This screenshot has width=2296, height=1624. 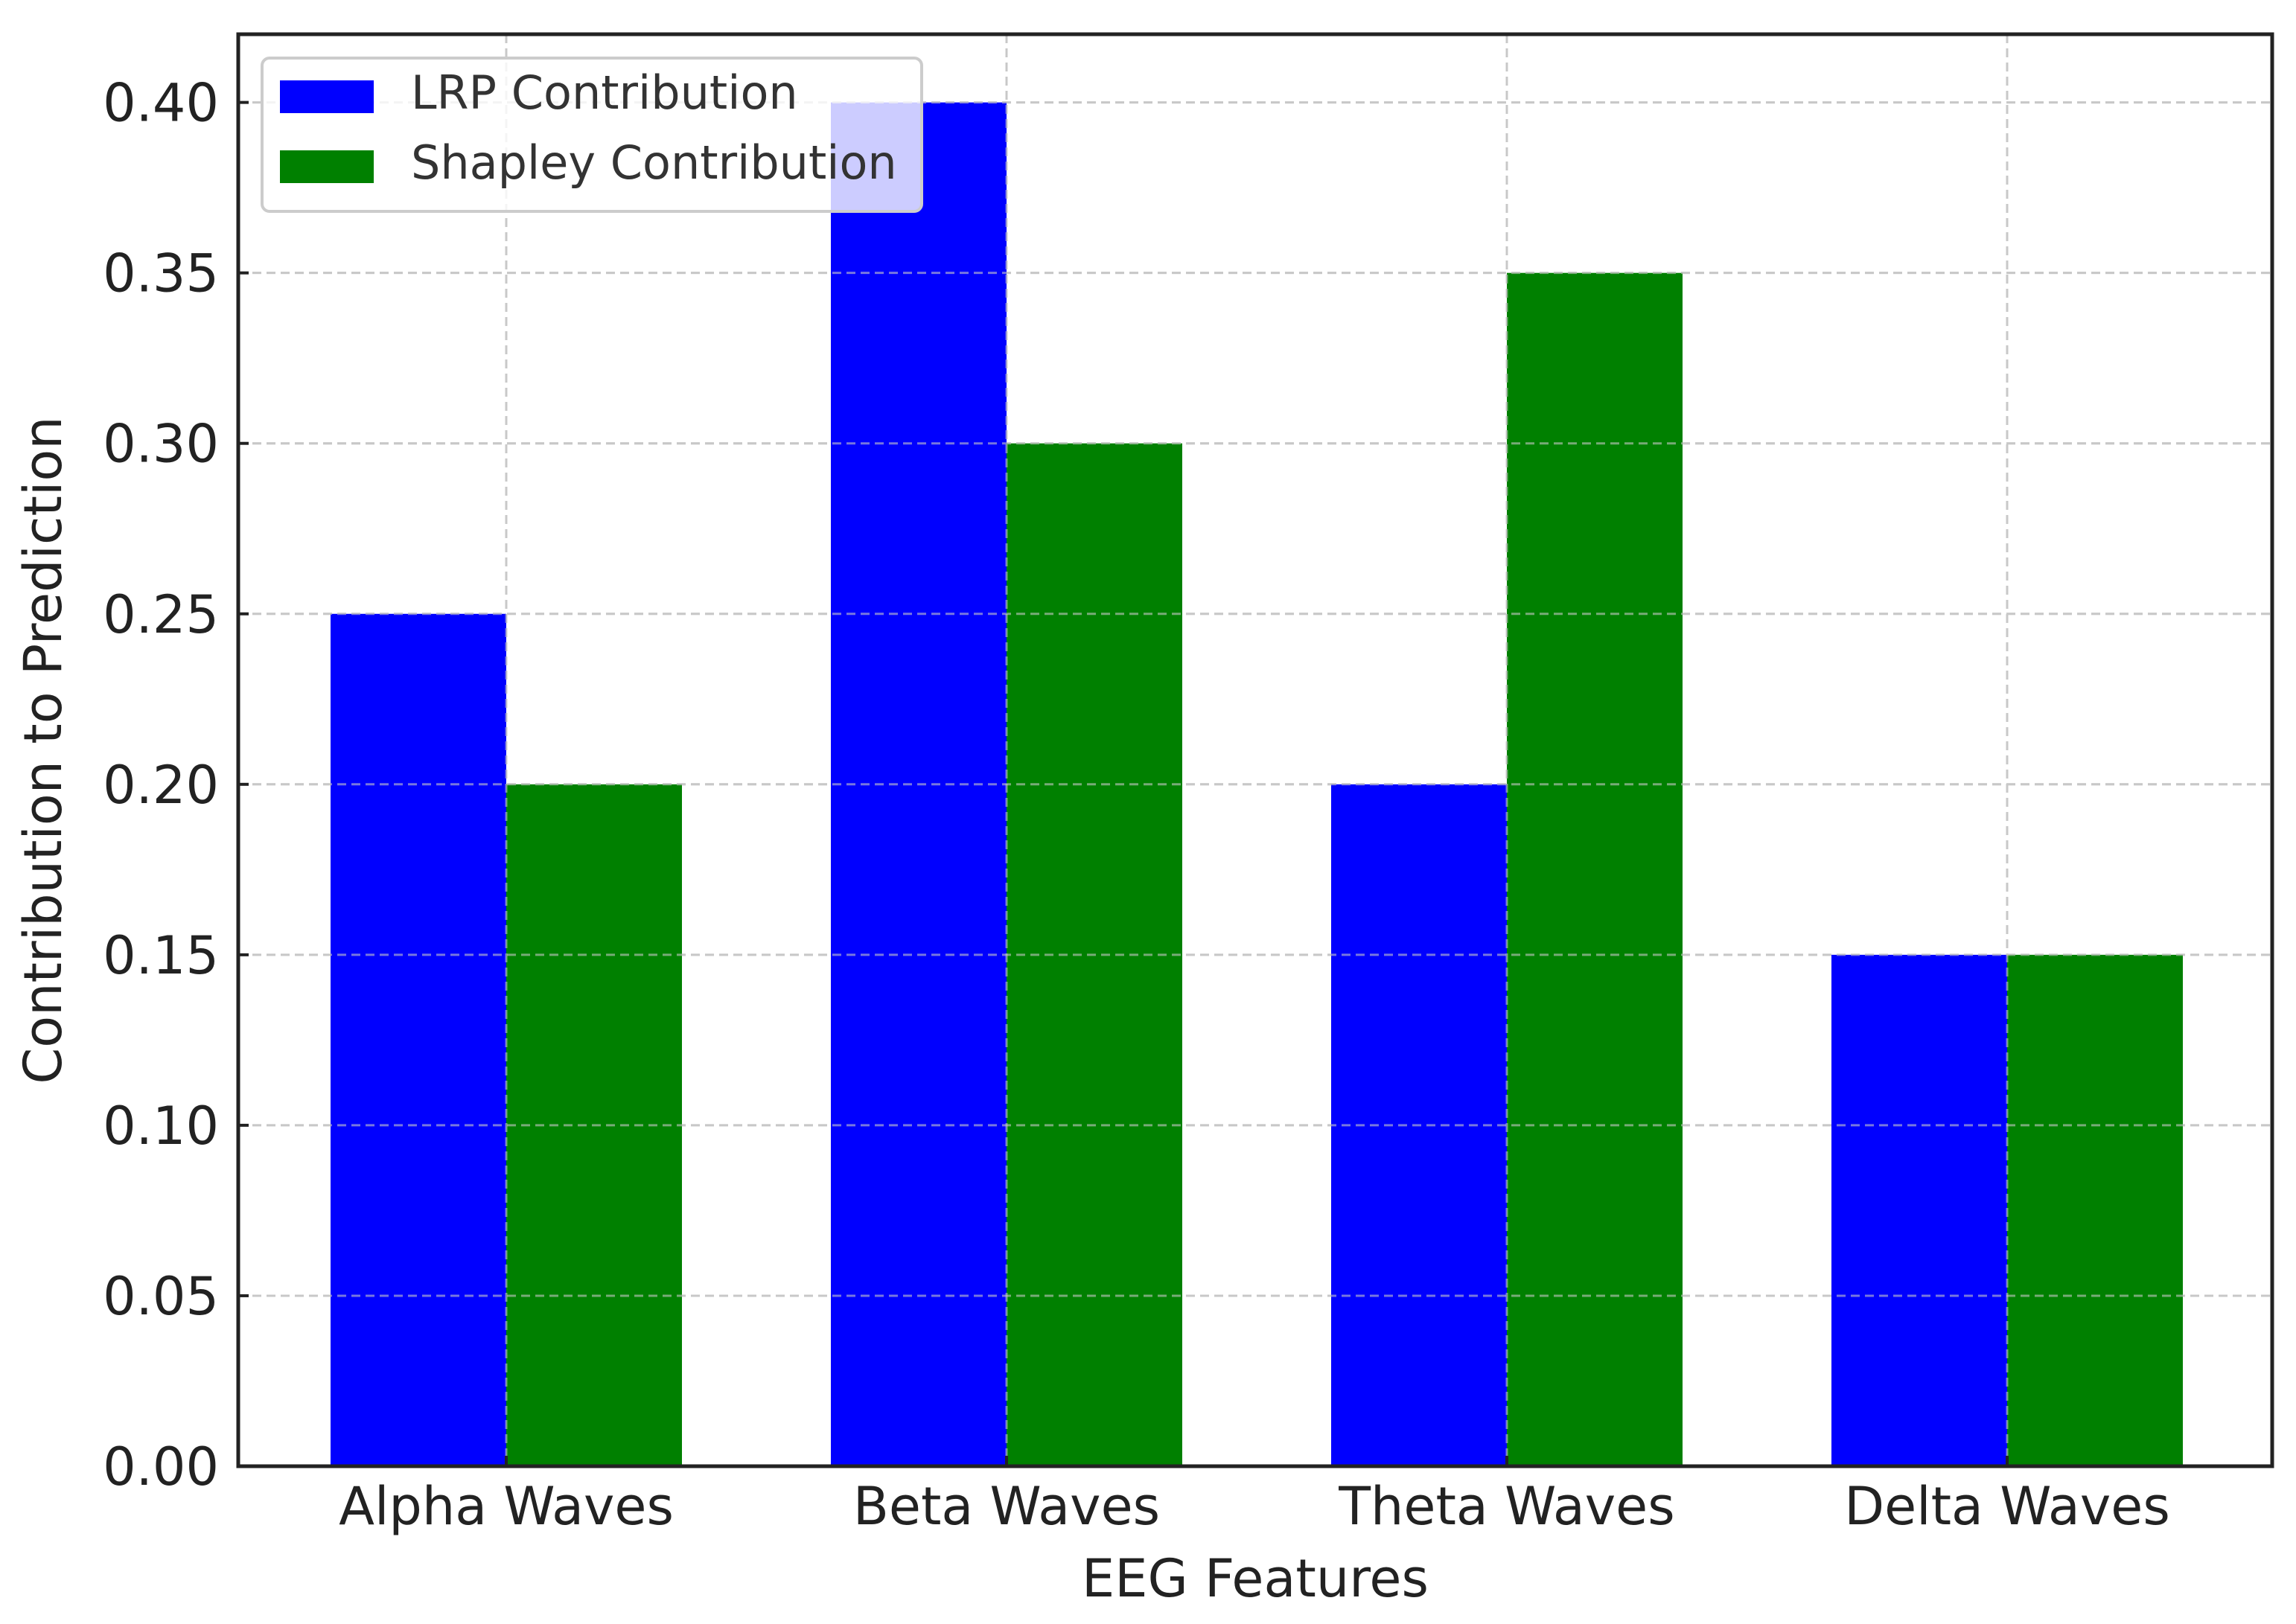 What do you see at coordinates (327, 166) in the screenshot?
I see `legend-swatch-shapley` at bounding box center [327, 166].